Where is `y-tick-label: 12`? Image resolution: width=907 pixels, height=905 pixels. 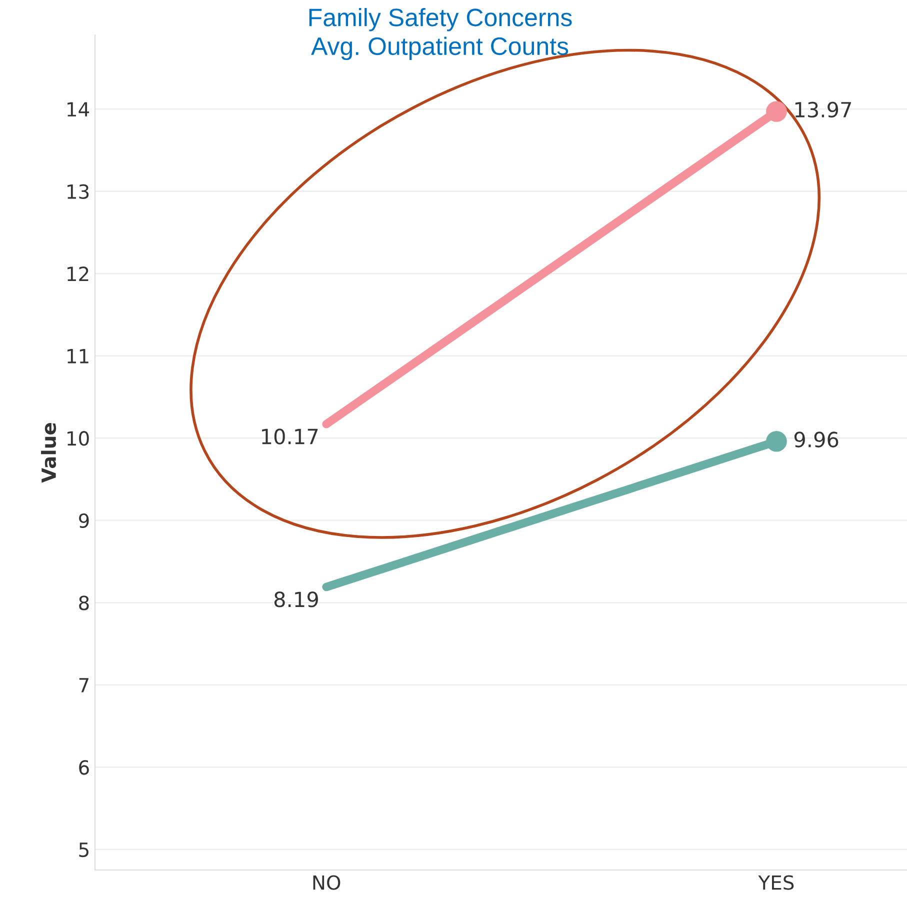 y-tick-label: 12 is located at coordinates (78, 273).